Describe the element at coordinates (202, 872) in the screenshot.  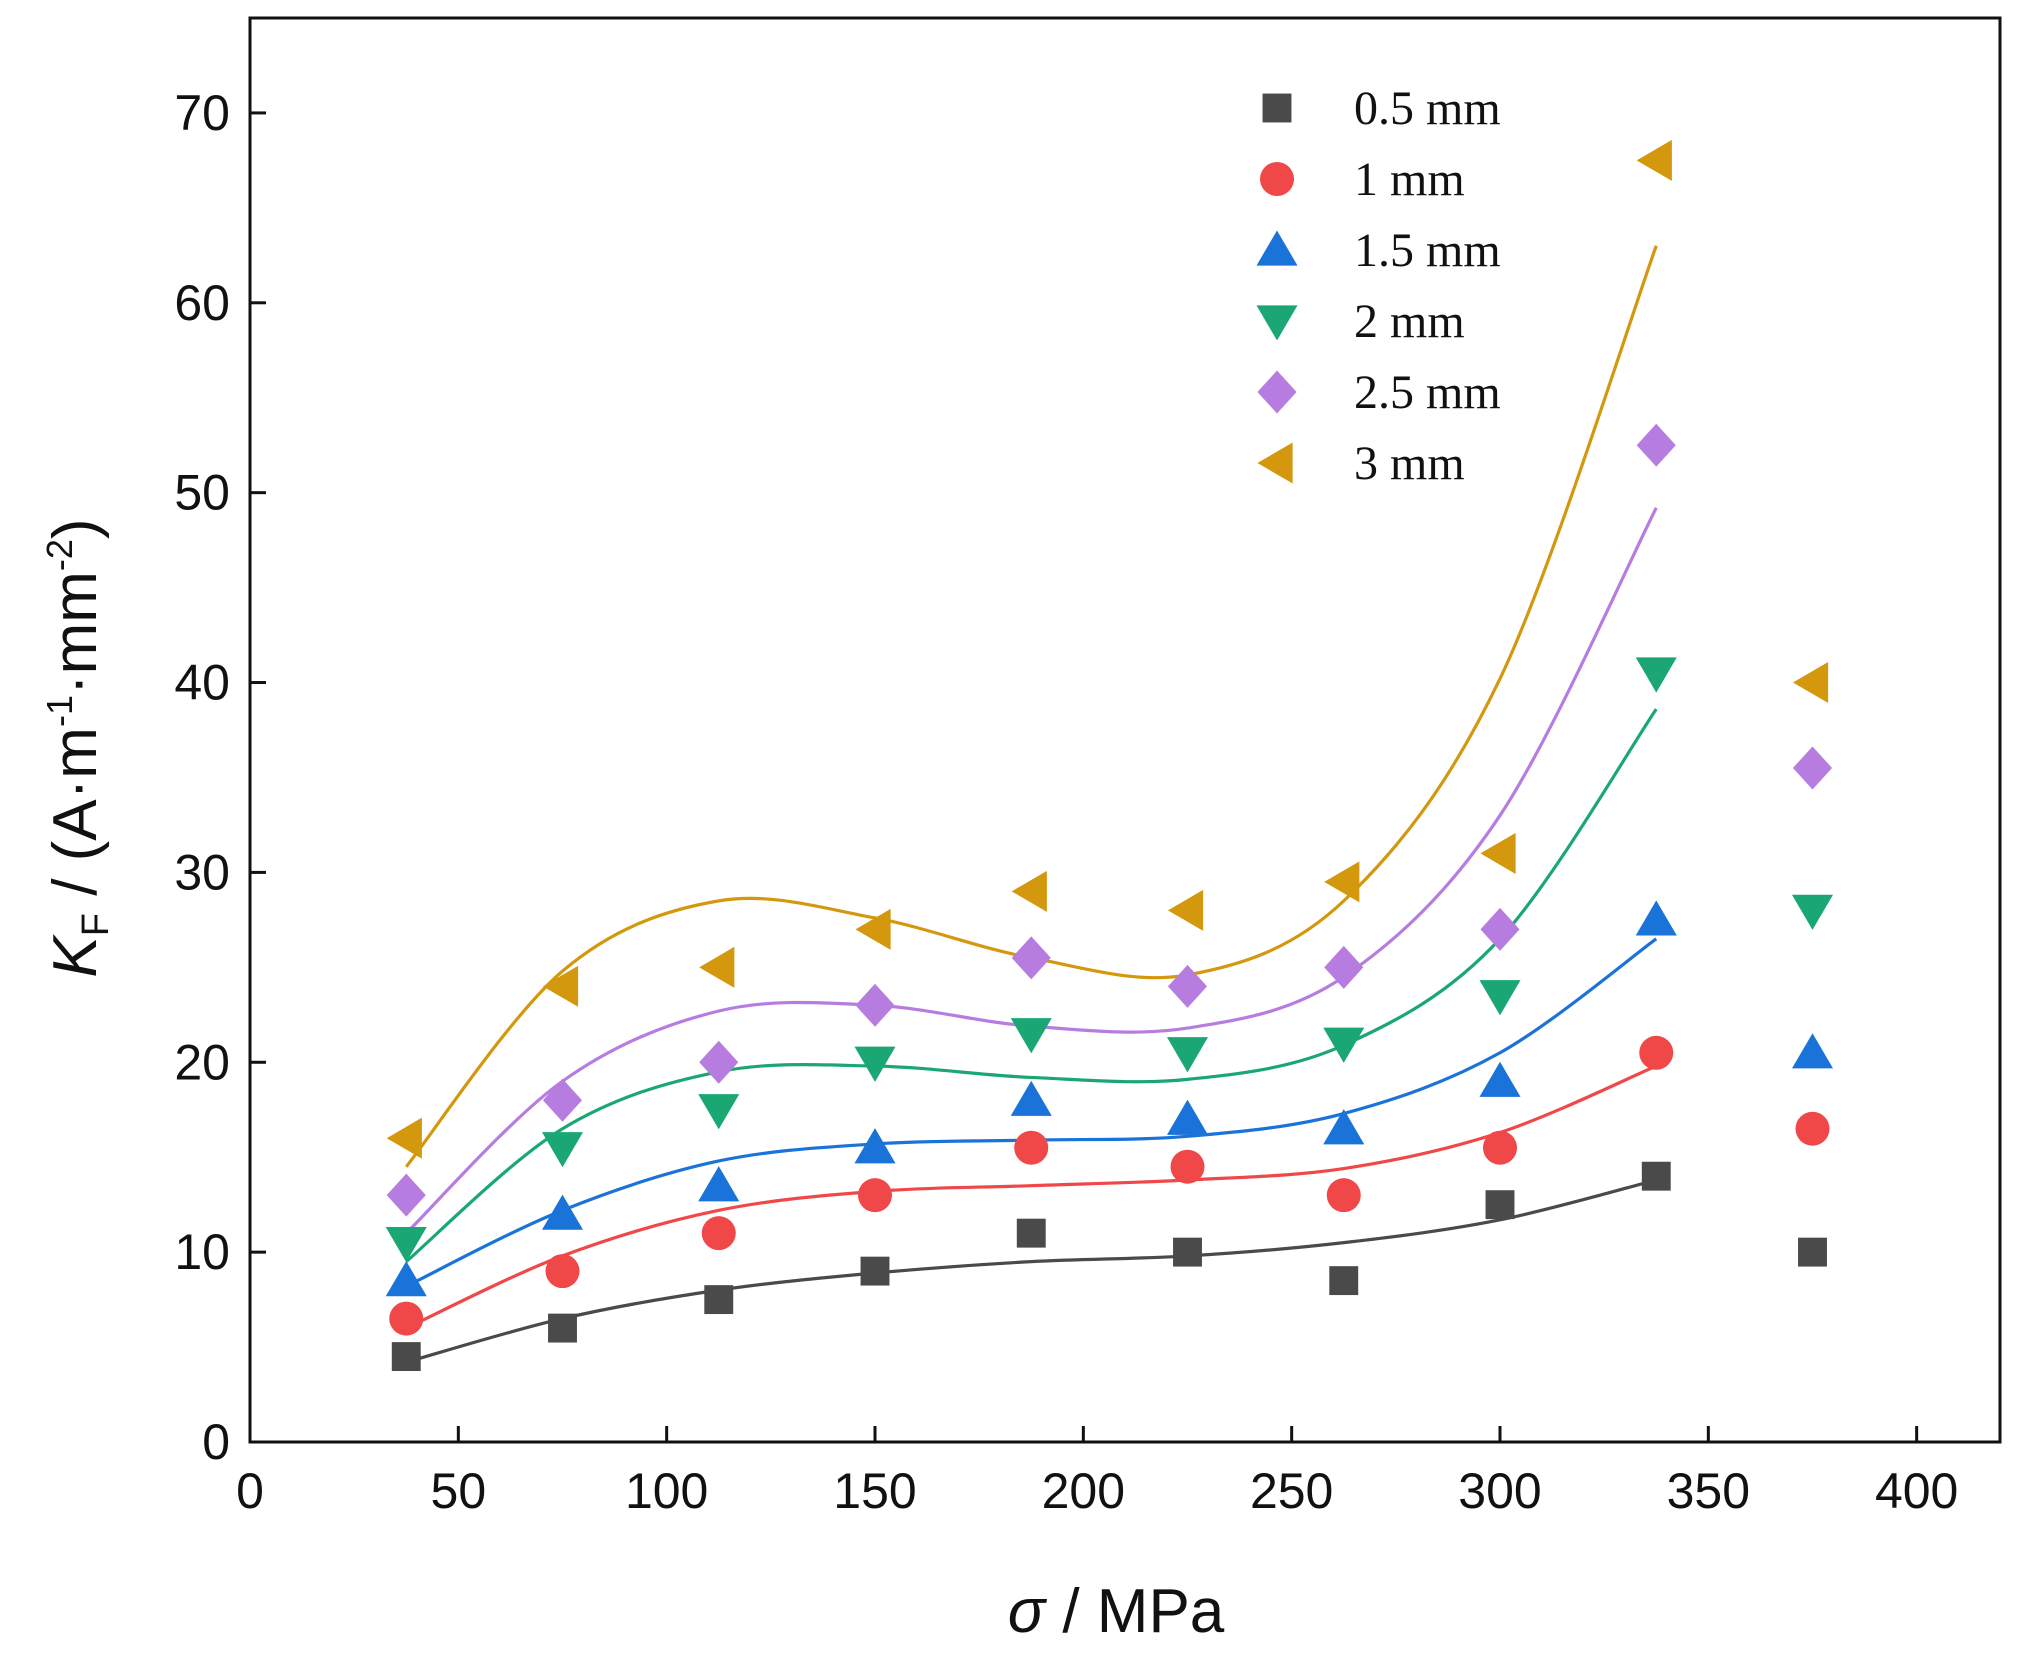
I see `y-tick-label: 30` at that location.